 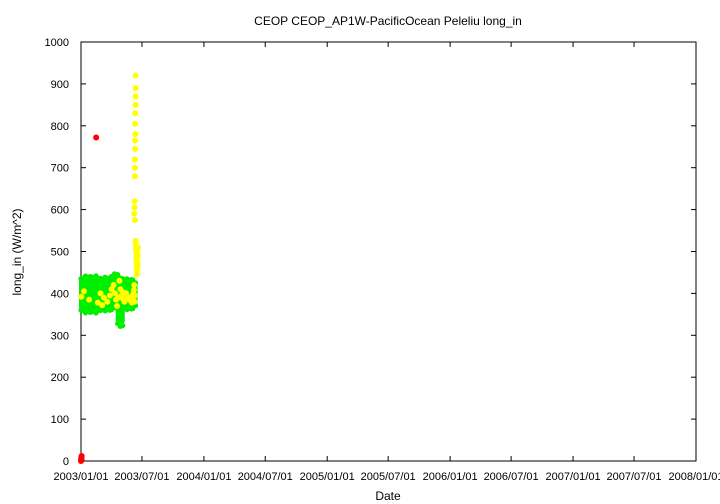 I want to click on x-axis-label: Date, so click(x=388, y=496).